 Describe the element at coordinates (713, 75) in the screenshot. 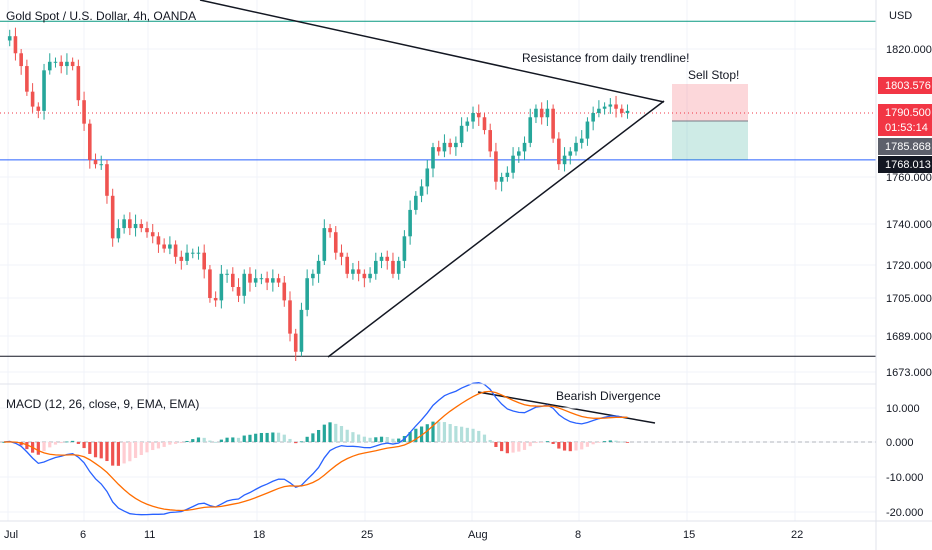

I see `sell-stop-annotation: Sell Stop!` at that location.